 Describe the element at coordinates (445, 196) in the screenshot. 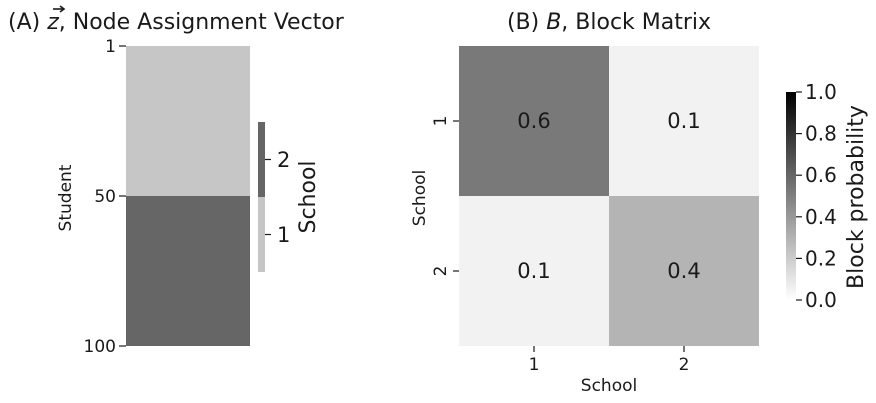

I see `panel-b-yticks: 1 2` at that location.